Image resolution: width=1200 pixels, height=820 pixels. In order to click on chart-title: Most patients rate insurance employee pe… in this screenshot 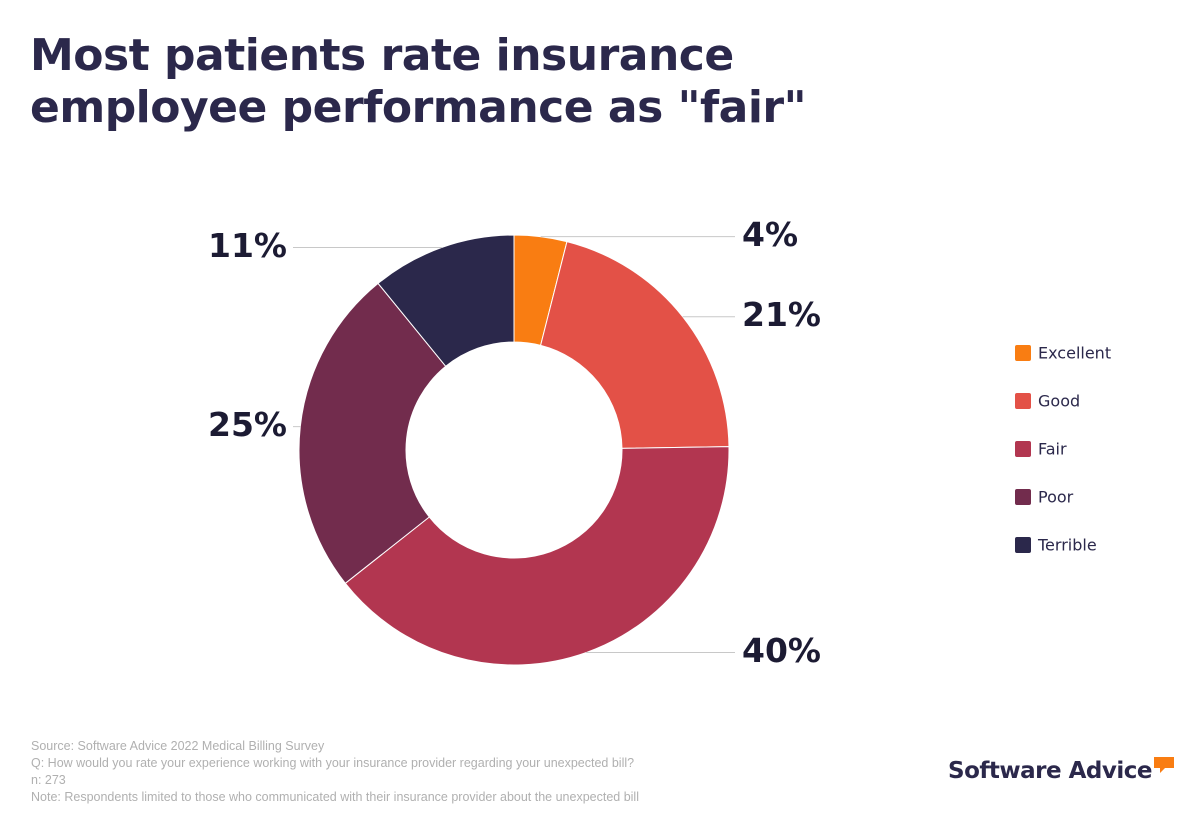, I will do `click(418, 81)`.